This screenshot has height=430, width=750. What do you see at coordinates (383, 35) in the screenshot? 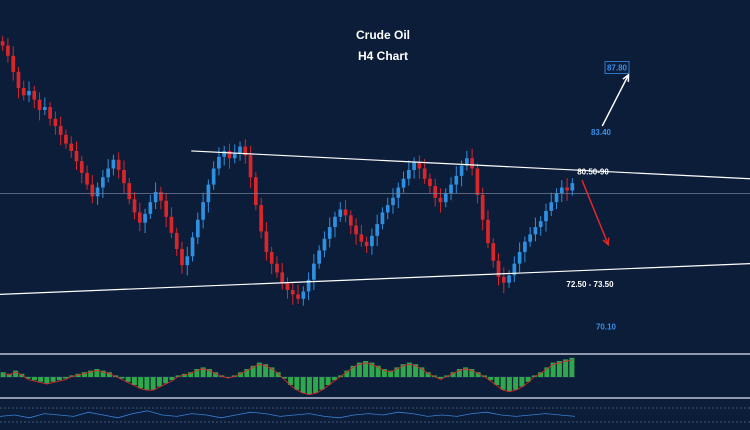
I see `chart-title: Crude Oil` at bounding box center [383, 35].